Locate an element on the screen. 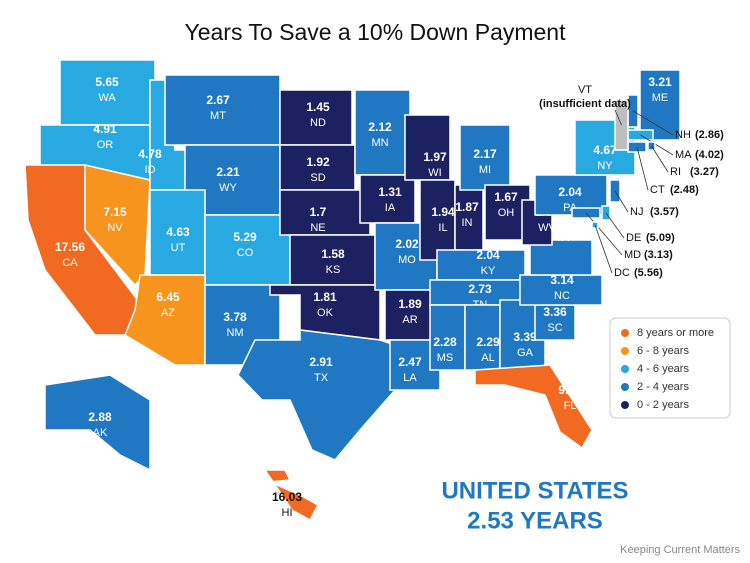 The width and height of the screenshot is (750, 563). state-value: 2.73 is located at coordinates (480, 289).